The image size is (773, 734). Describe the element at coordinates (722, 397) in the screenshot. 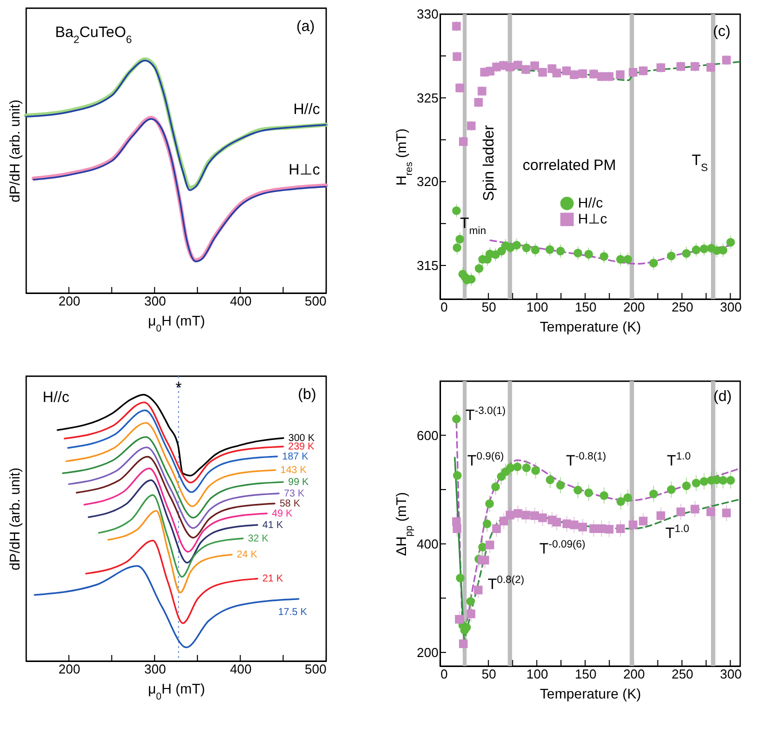

I see `annotation: (d)` at that location.